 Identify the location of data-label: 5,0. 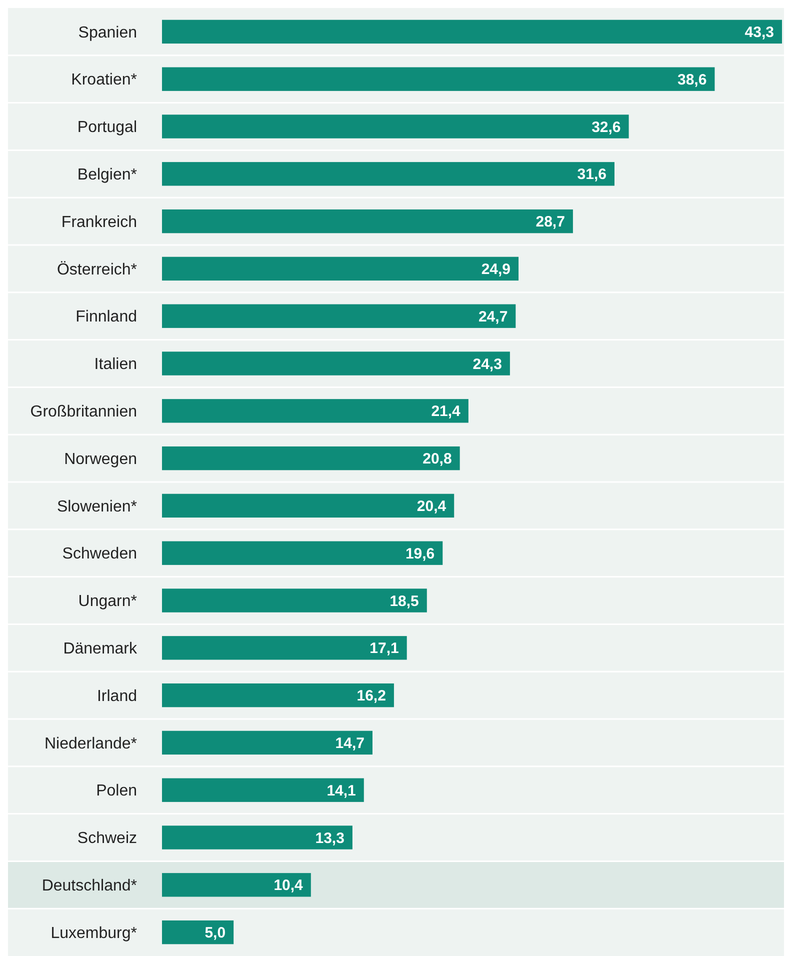
(215, 933).